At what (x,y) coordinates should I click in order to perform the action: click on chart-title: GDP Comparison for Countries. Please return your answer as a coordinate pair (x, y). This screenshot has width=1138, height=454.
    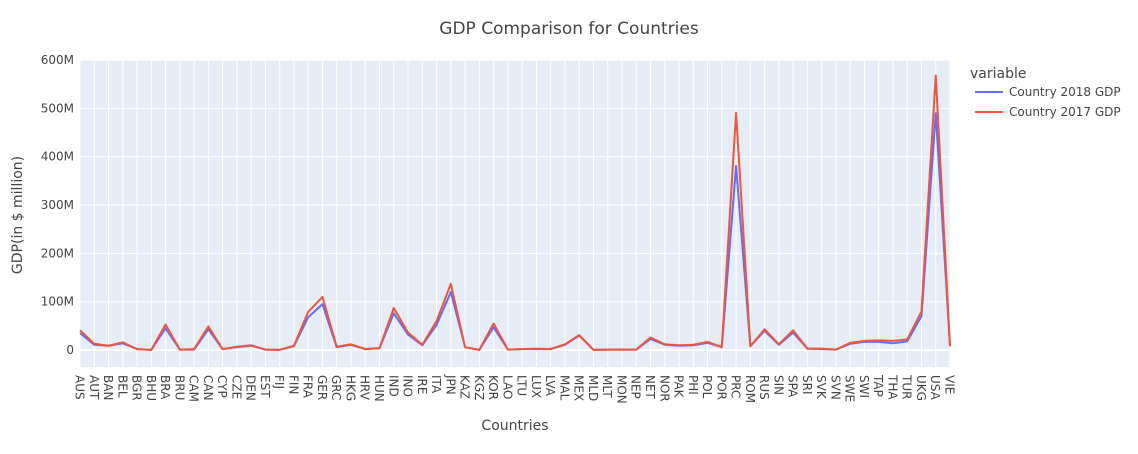
    Looking at the image, I should click on (569, 29).